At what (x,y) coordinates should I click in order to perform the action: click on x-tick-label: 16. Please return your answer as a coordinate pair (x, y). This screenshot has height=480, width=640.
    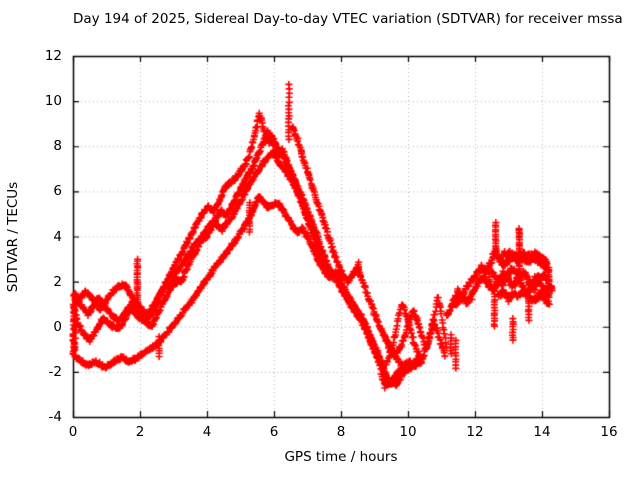
    Looking at the image, I should click on (609, 432).